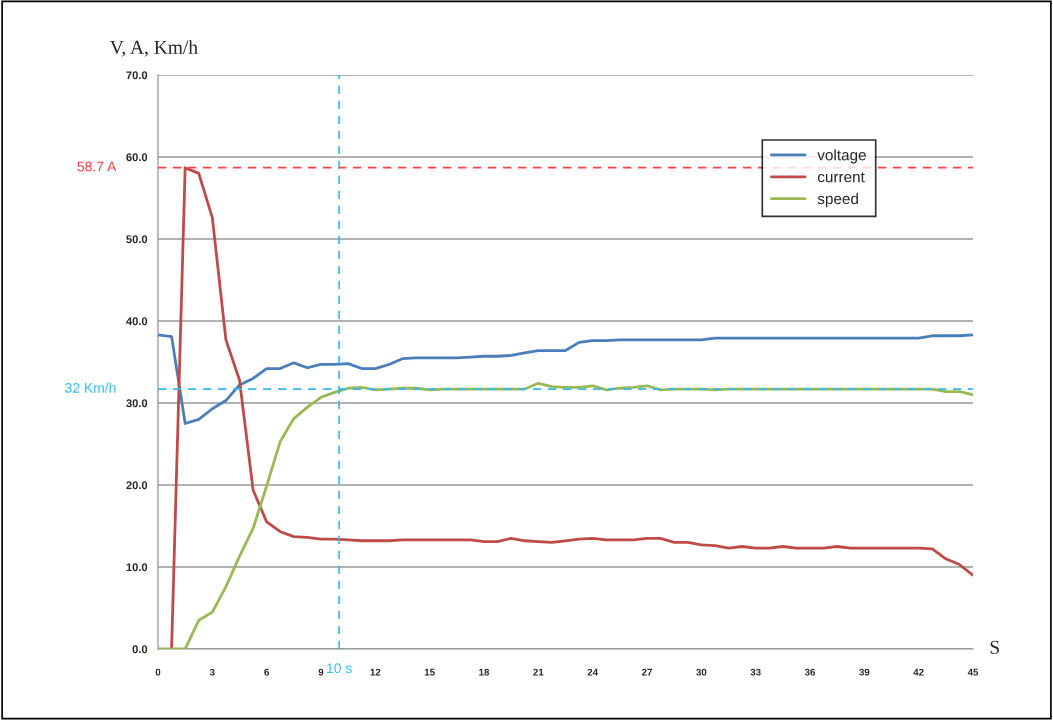  Describe the element at coordinates (565, 379) in the screenshot. I see `line-series` at that location.